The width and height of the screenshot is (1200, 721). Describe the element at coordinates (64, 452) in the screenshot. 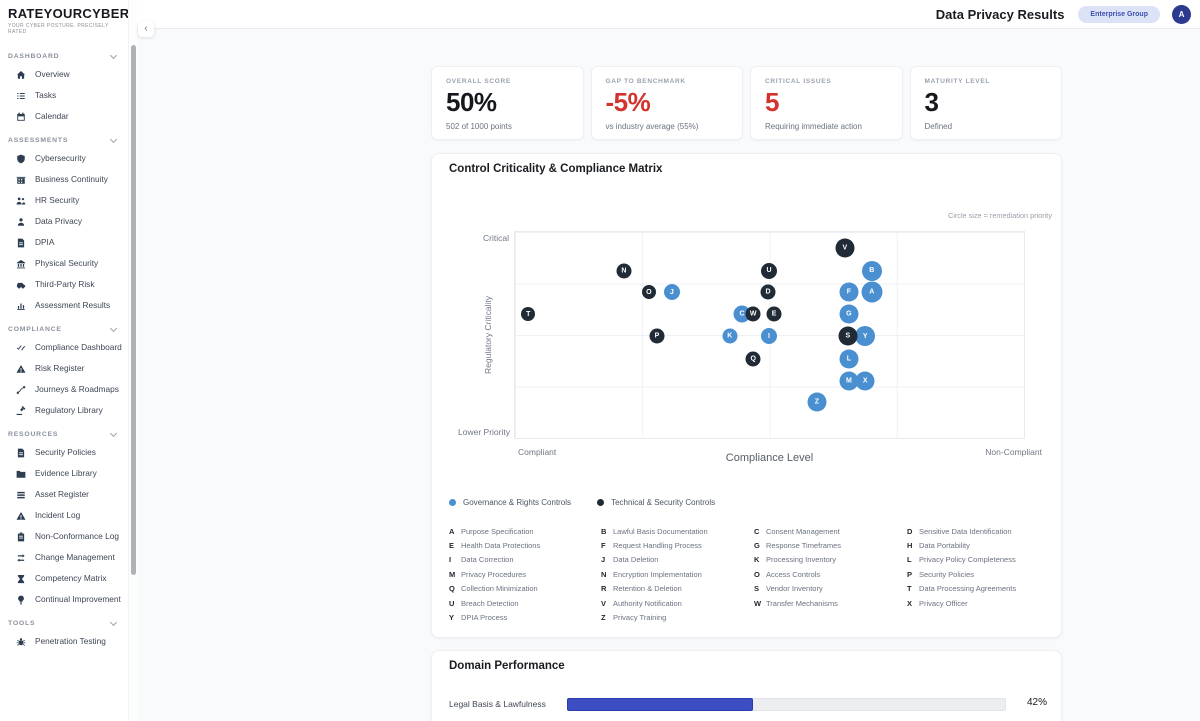

I see `sidebar-item-security-policies: Security Policies` at that location.